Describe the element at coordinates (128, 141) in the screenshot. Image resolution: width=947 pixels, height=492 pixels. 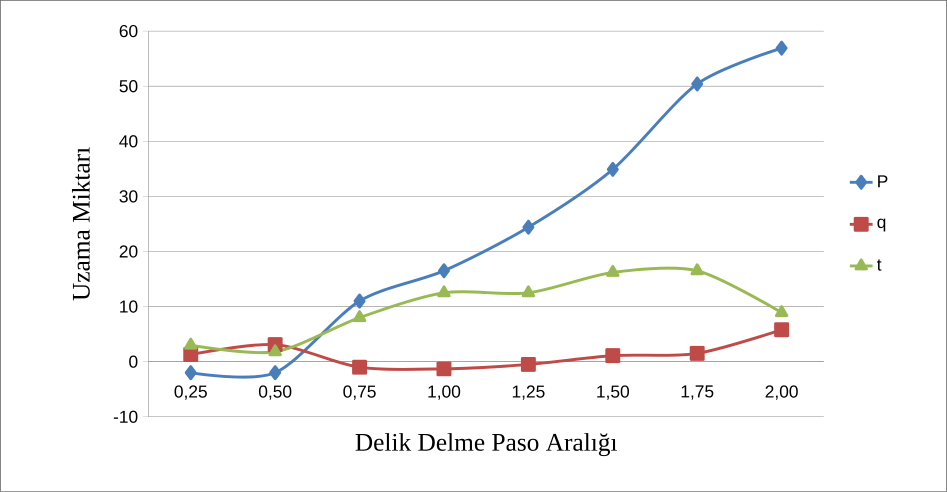
I see `y-tick-label: 40` at that location.